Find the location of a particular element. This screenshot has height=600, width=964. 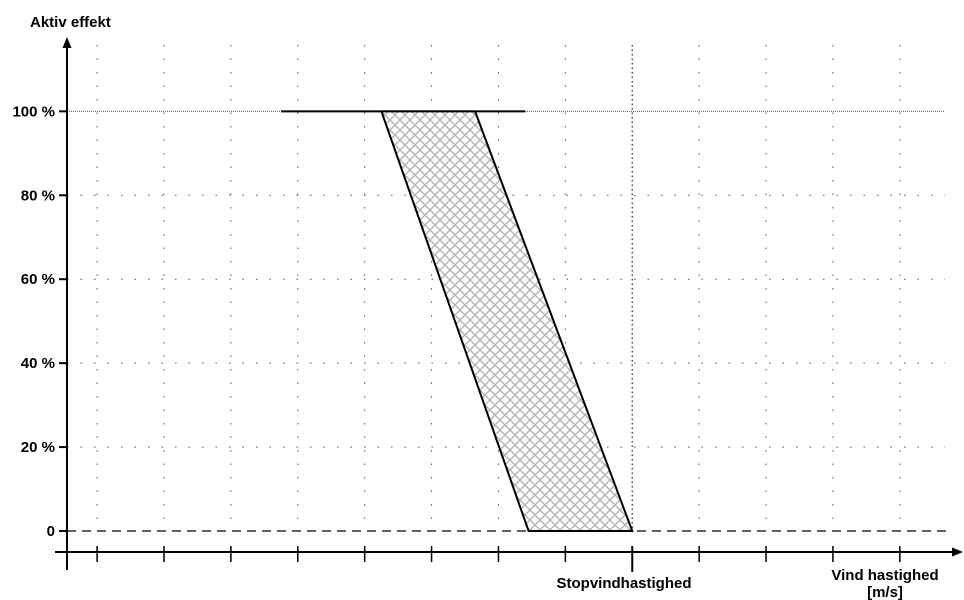

y-axis-title: Aktiv effekt is located at coordinates (70, 22).